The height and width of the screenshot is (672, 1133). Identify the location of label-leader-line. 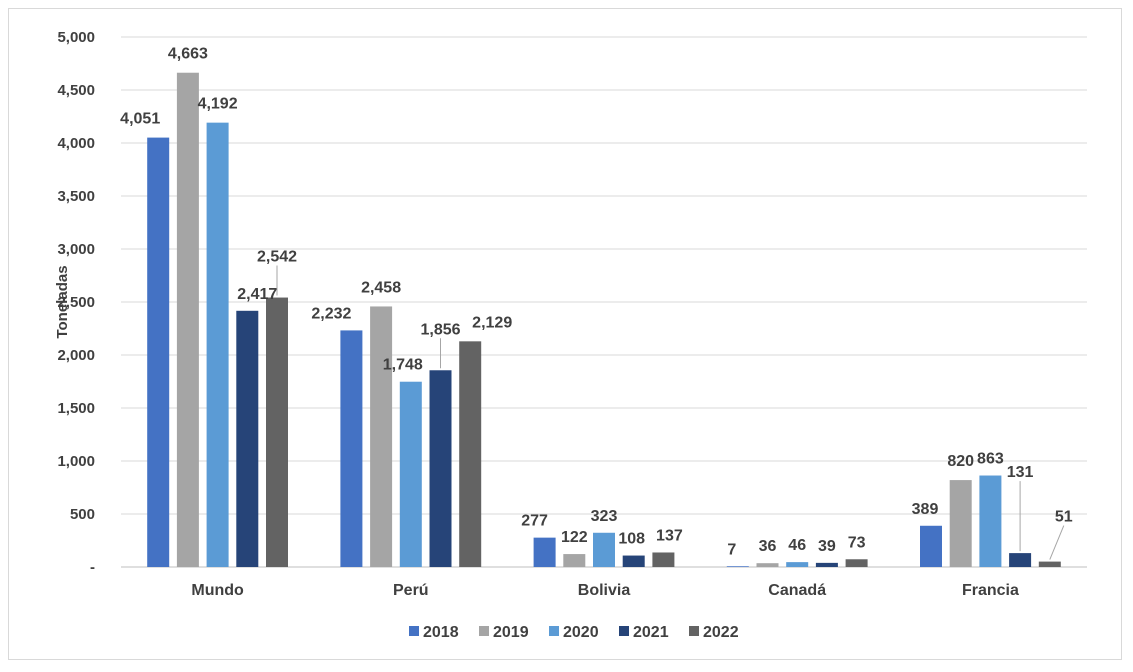
(1057, 542).